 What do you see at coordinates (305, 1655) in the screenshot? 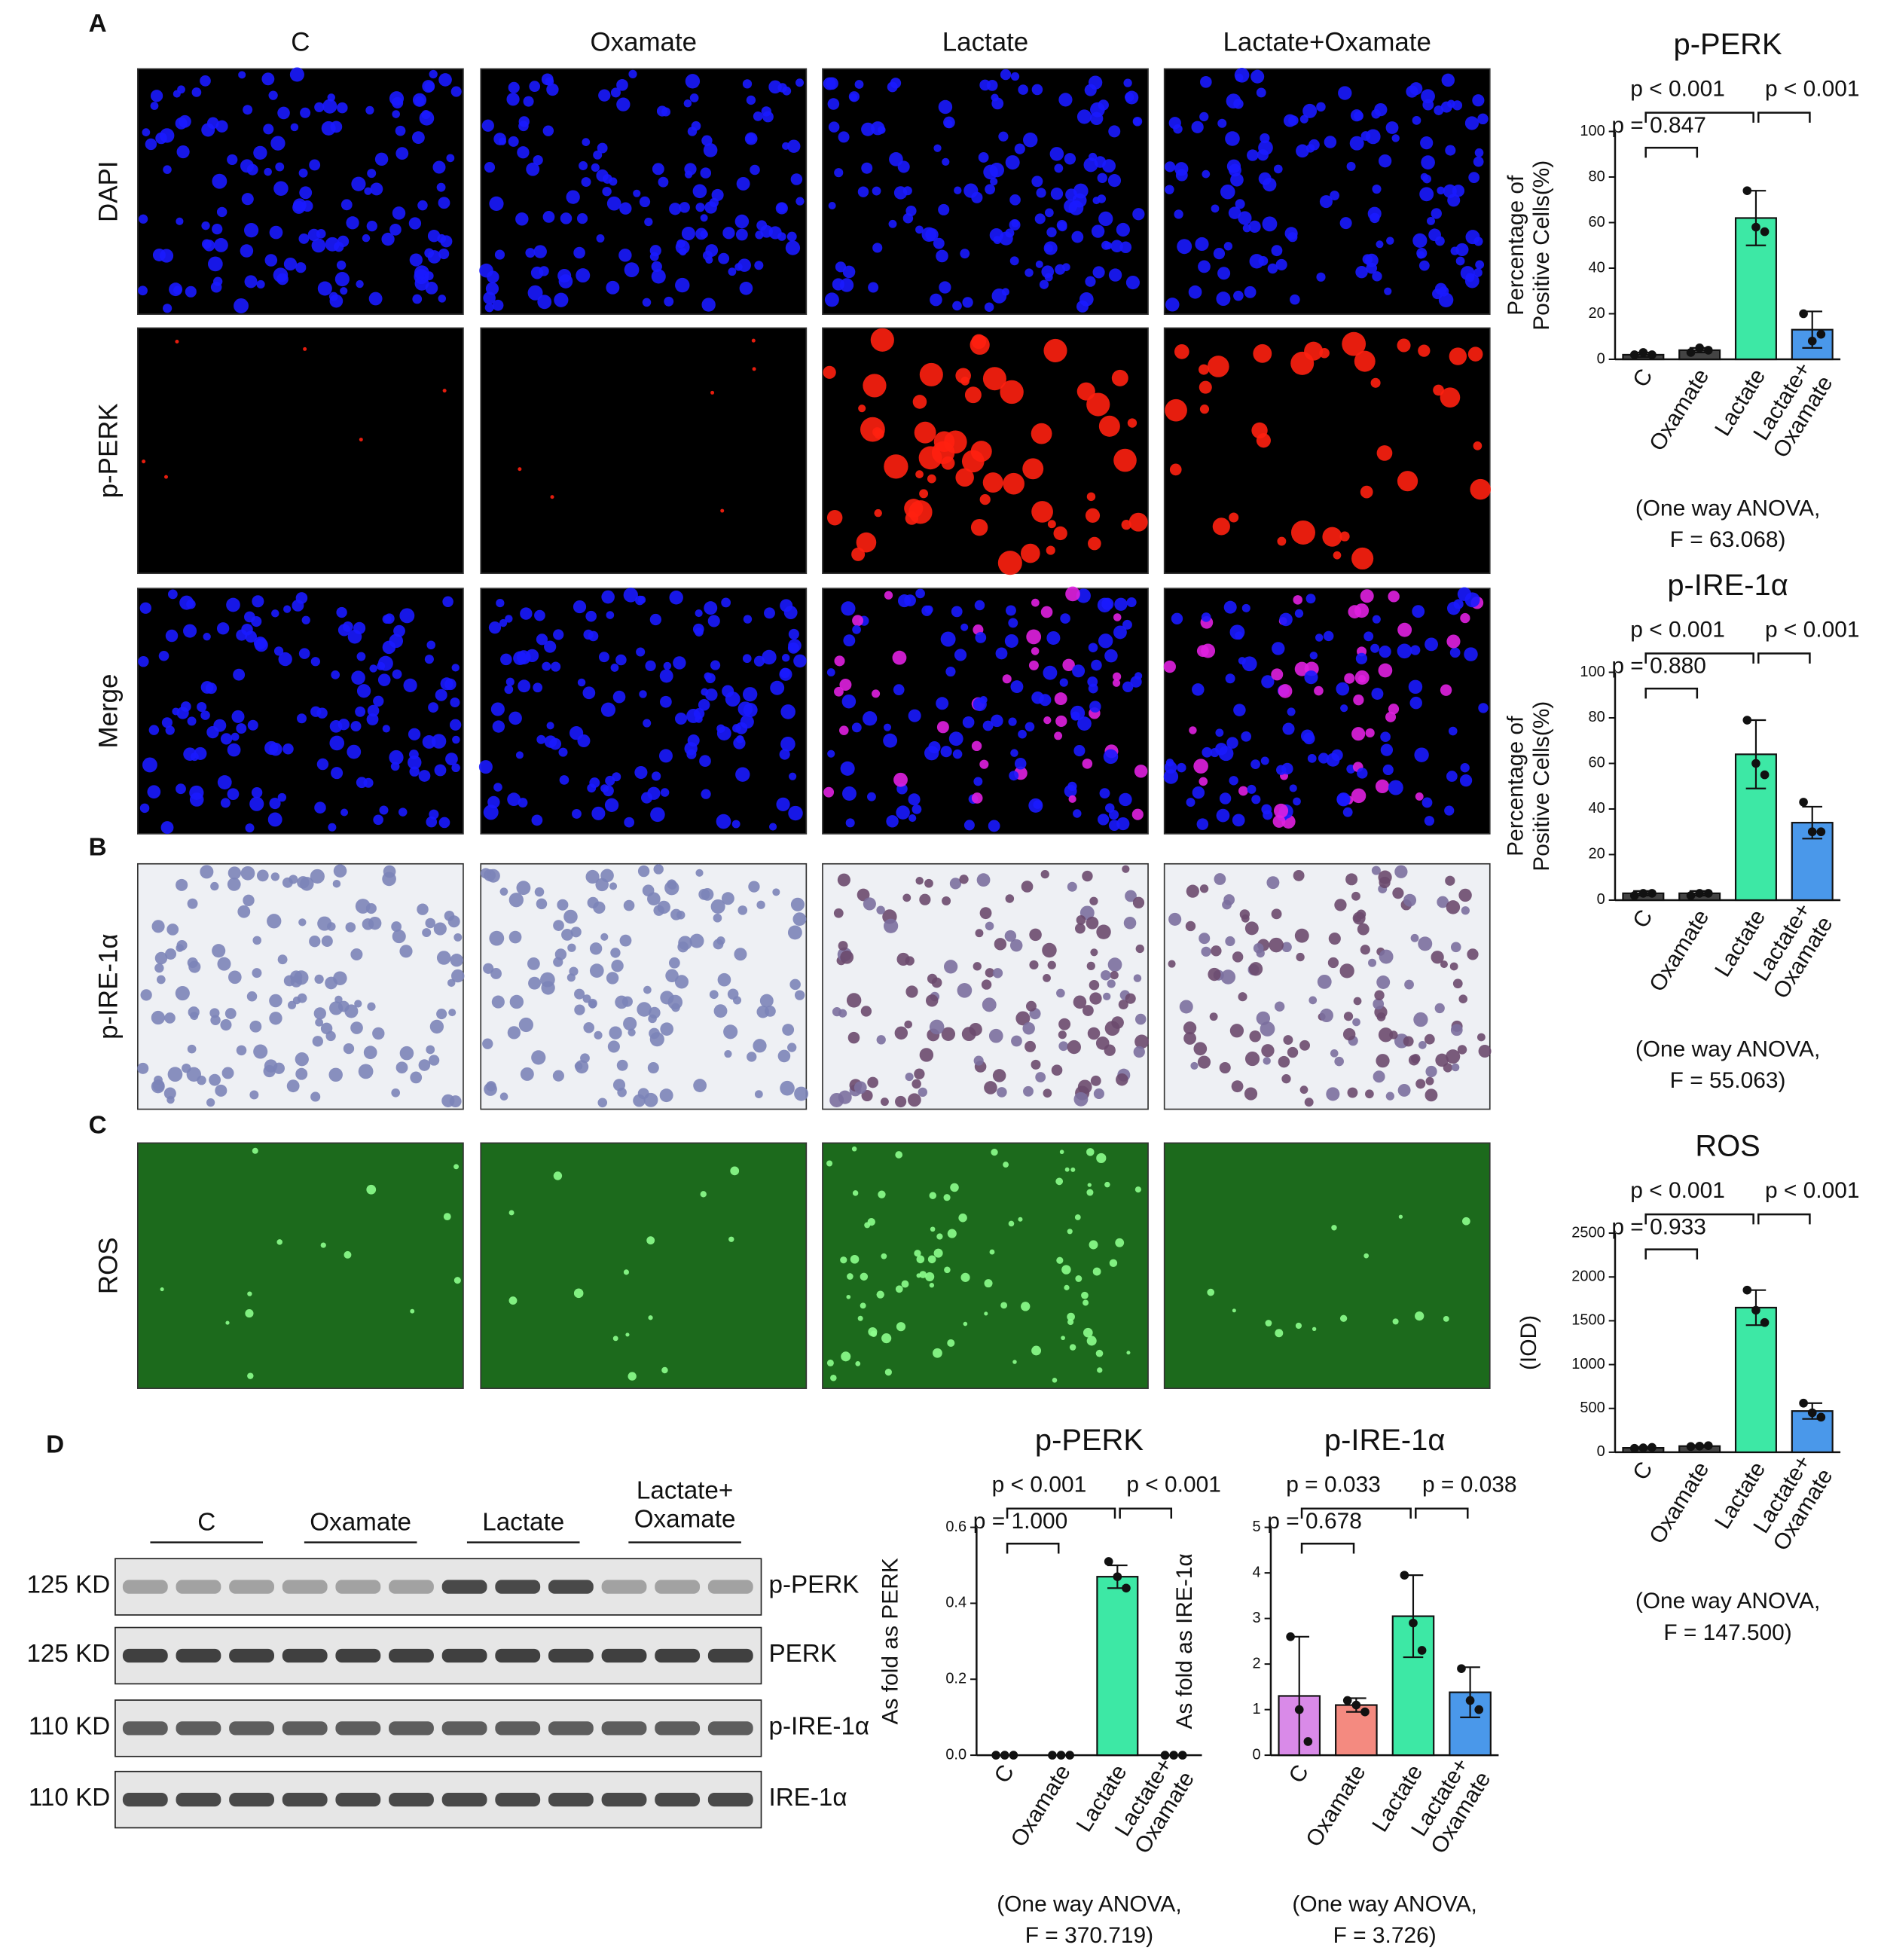
I see `blot-band` at bounding box center [305, 1655].